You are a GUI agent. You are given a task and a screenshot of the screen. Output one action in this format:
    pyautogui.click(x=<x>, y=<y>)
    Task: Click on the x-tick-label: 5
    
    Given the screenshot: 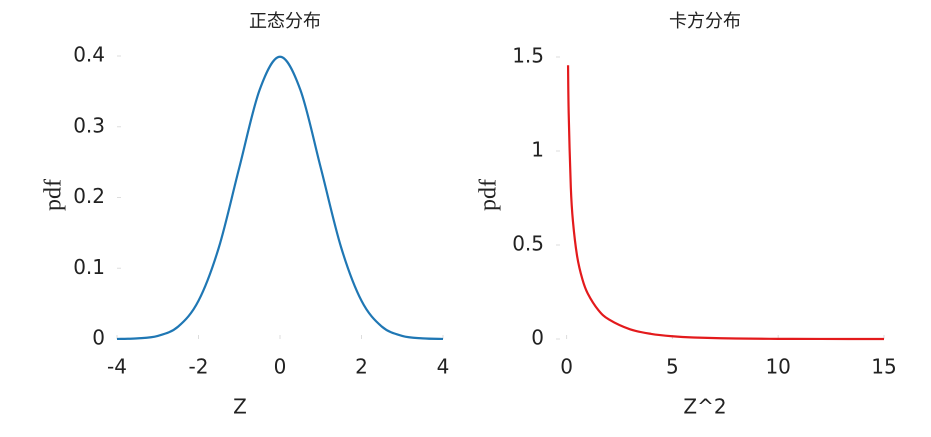 What is the action you would take?
    pyautogui.click(x=672, y=367)
    